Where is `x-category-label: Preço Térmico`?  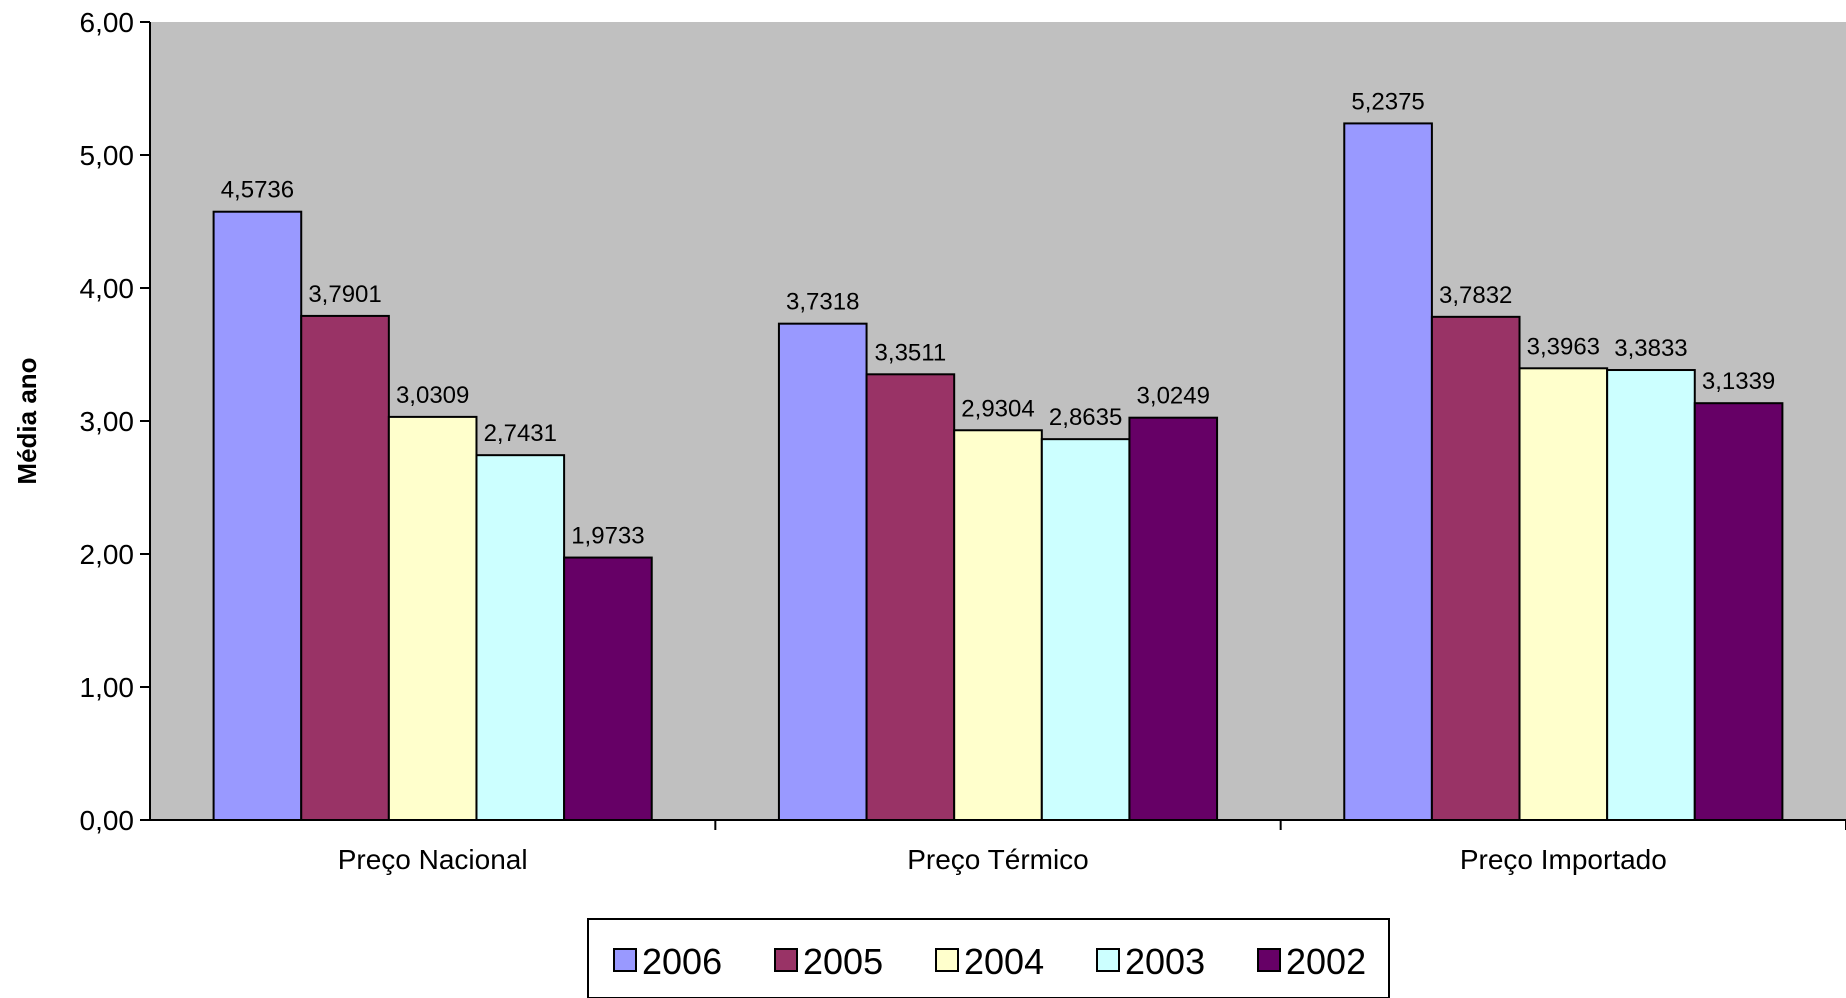
x-category-label: Preço Térmico is located at coordinates (998, 859).